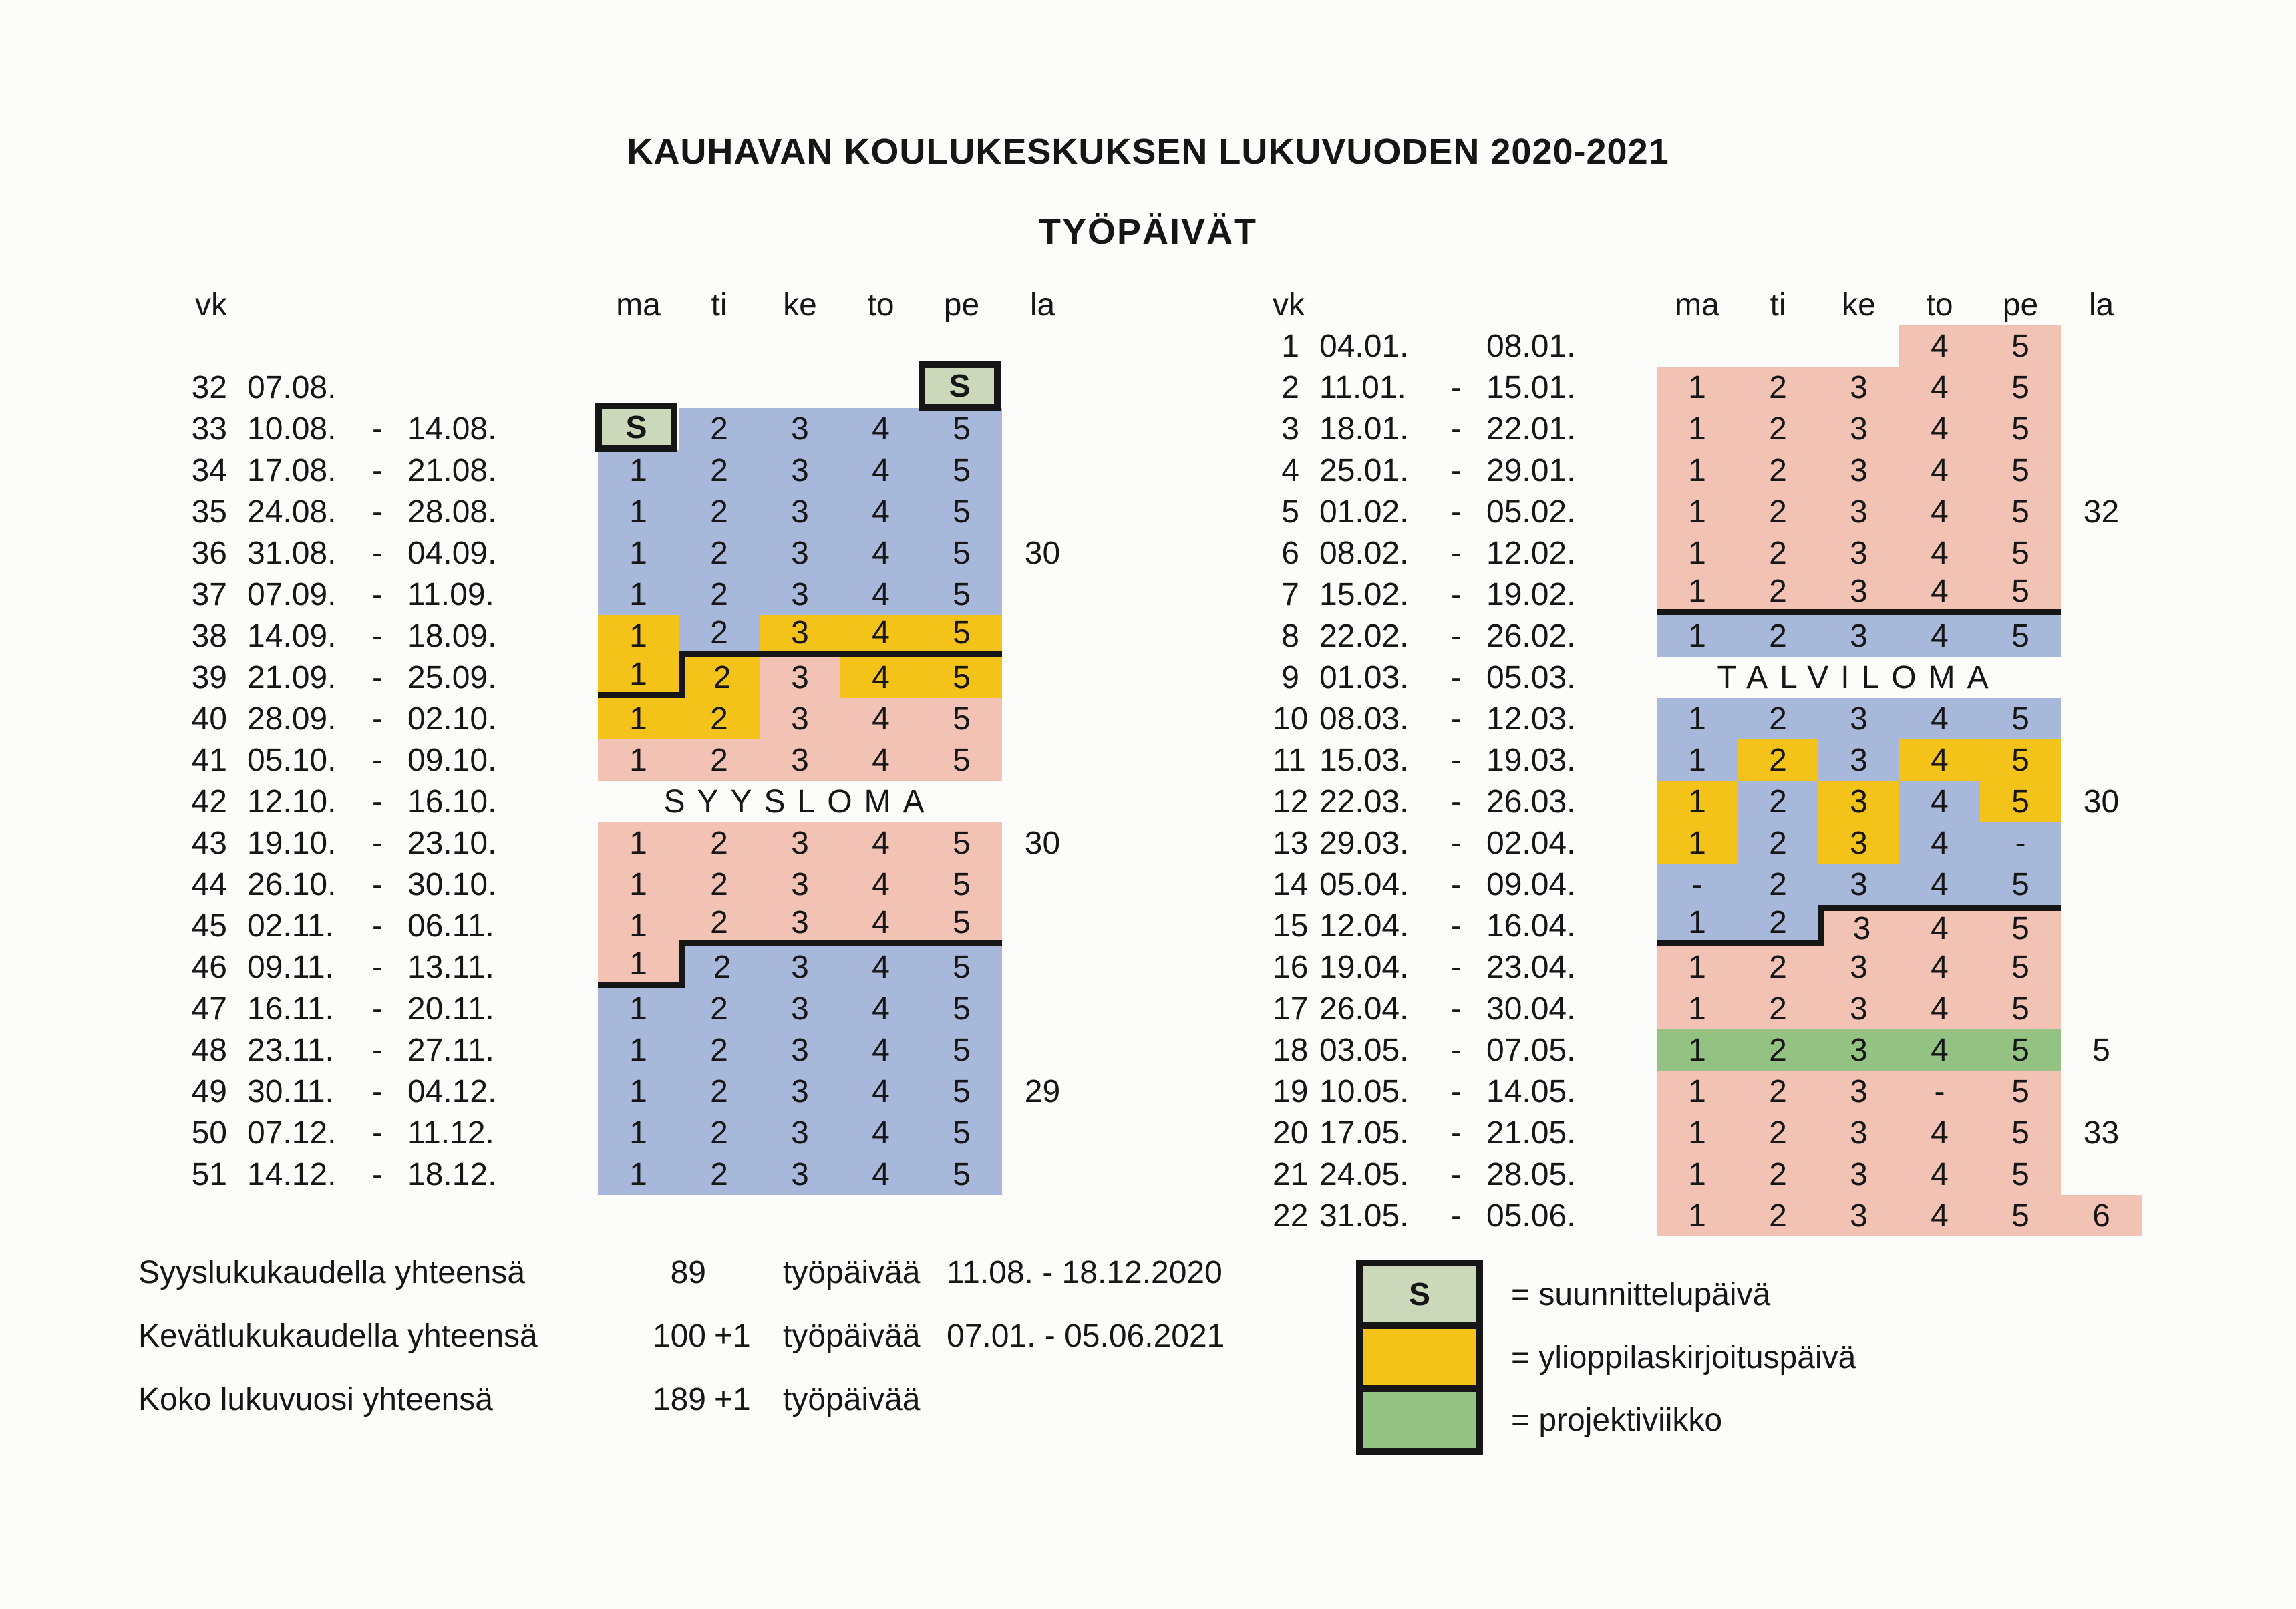 This screenshot has height=1609, width=2296. Describe the element at coordinates (1291, 926) in the screenshot. I see `week-number: 15` at that location.